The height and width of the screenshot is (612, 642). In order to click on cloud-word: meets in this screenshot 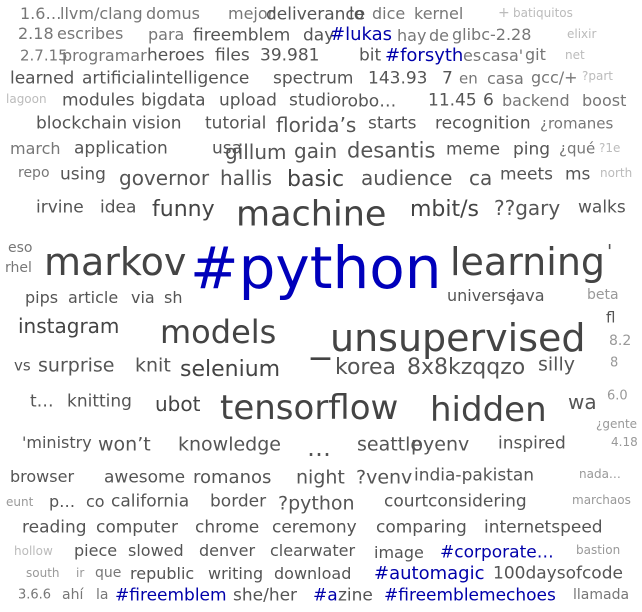, I will do `click(527, 174)`.